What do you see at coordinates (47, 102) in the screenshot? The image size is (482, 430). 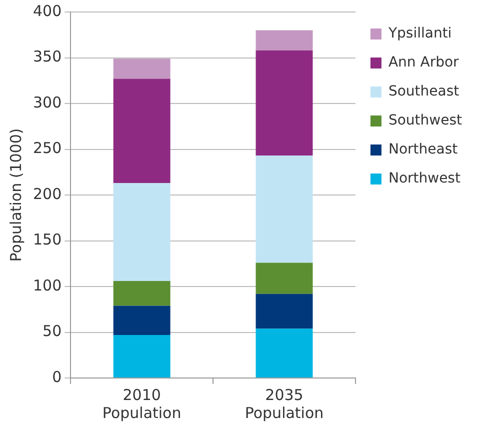 I see `y-tick-label: 300` at bounding box center [47, 102].